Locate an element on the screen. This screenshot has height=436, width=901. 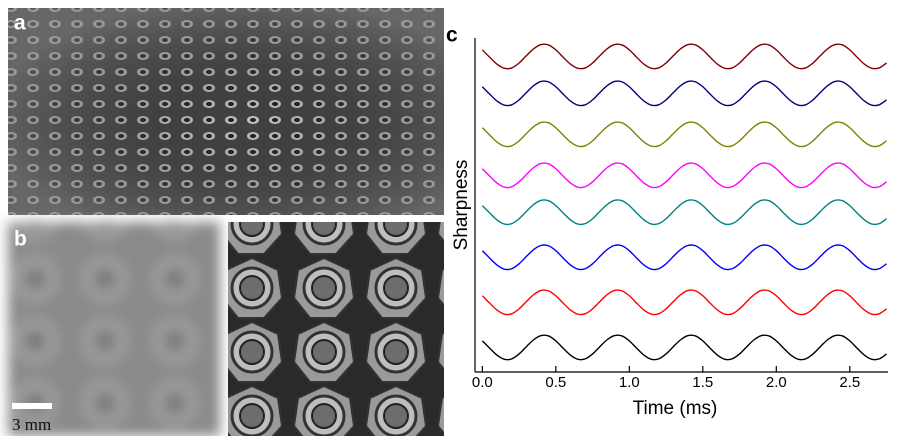
x-axis-title: Time (ms) is located at coordinates (675, 408).